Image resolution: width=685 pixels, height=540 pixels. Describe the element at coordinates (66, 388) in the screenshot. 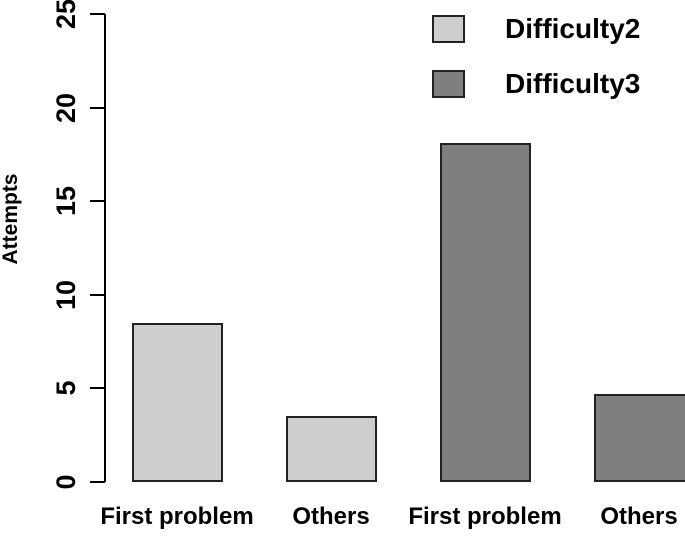

I see `y-tick-label-5: 5` at that location.